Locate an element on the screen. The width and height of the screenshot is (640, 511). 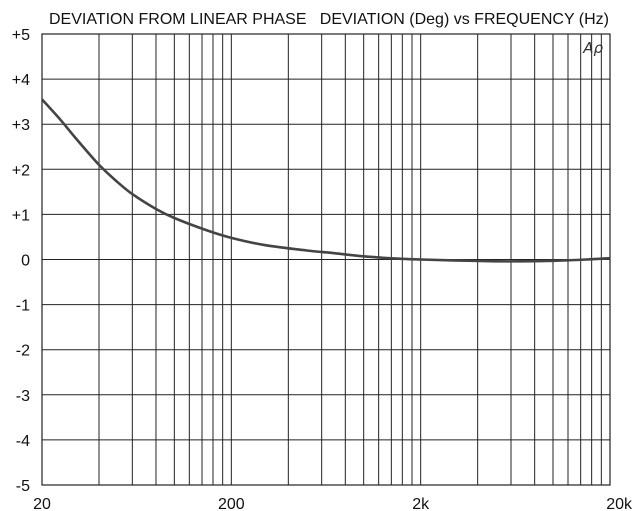
x-tick-labels: 20 200 2k 20k is located at coordinates (333, 503).